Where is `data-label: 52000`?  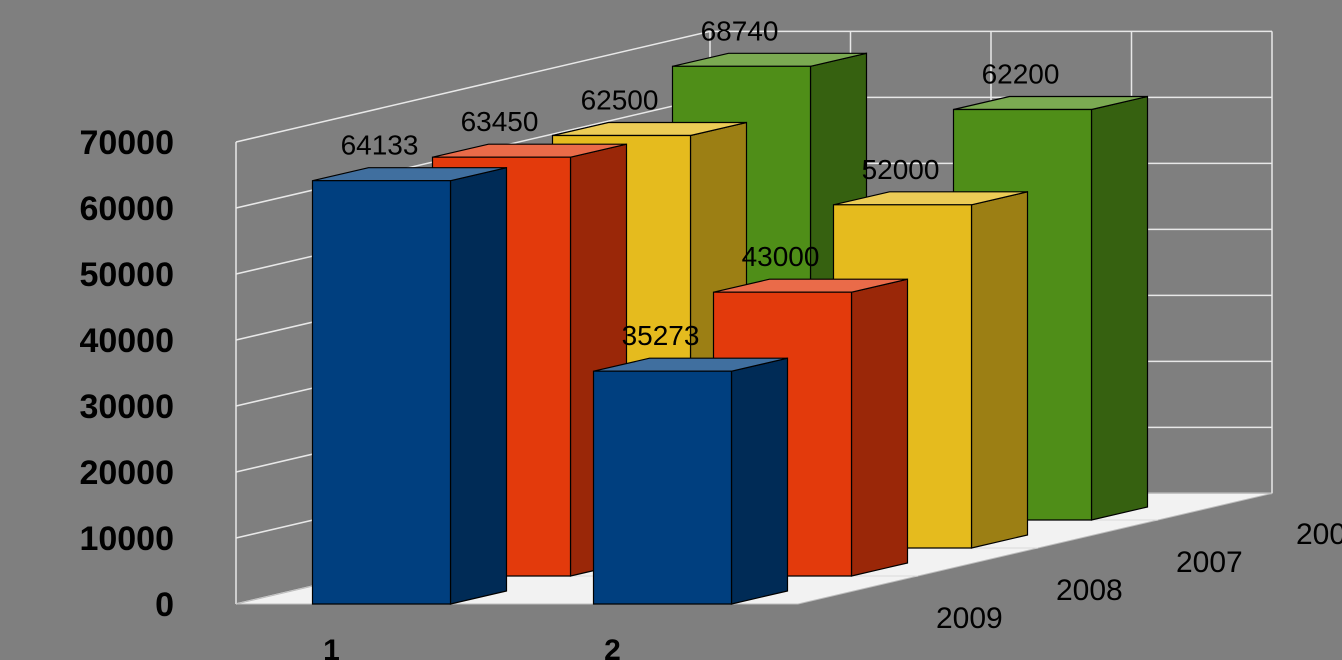 data-label: 52000 is located at coordinates (901, 169).